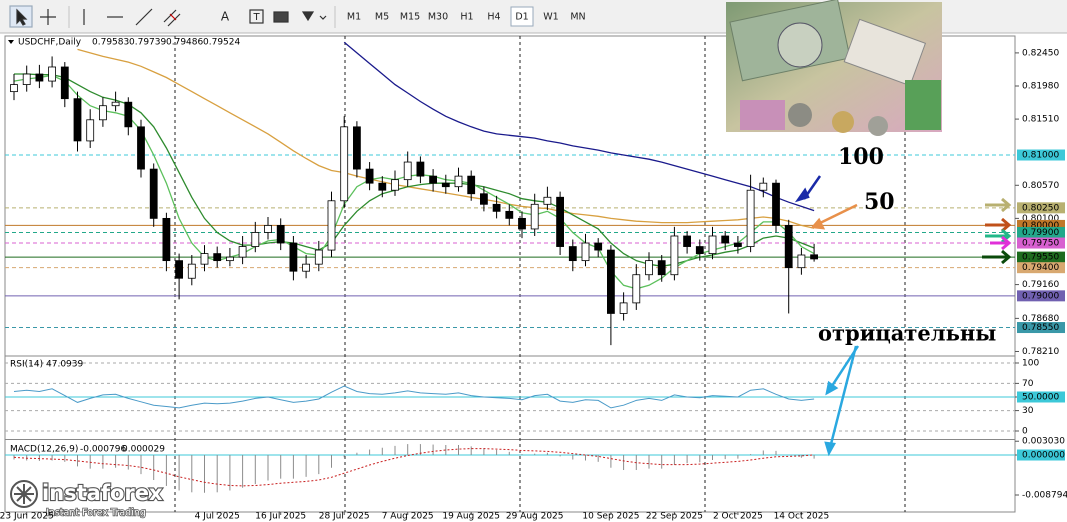  What do you see at coordinates (466, 17) in the screenshot?
I see `timeframe-button: H1` at bounding box center [466, 17].